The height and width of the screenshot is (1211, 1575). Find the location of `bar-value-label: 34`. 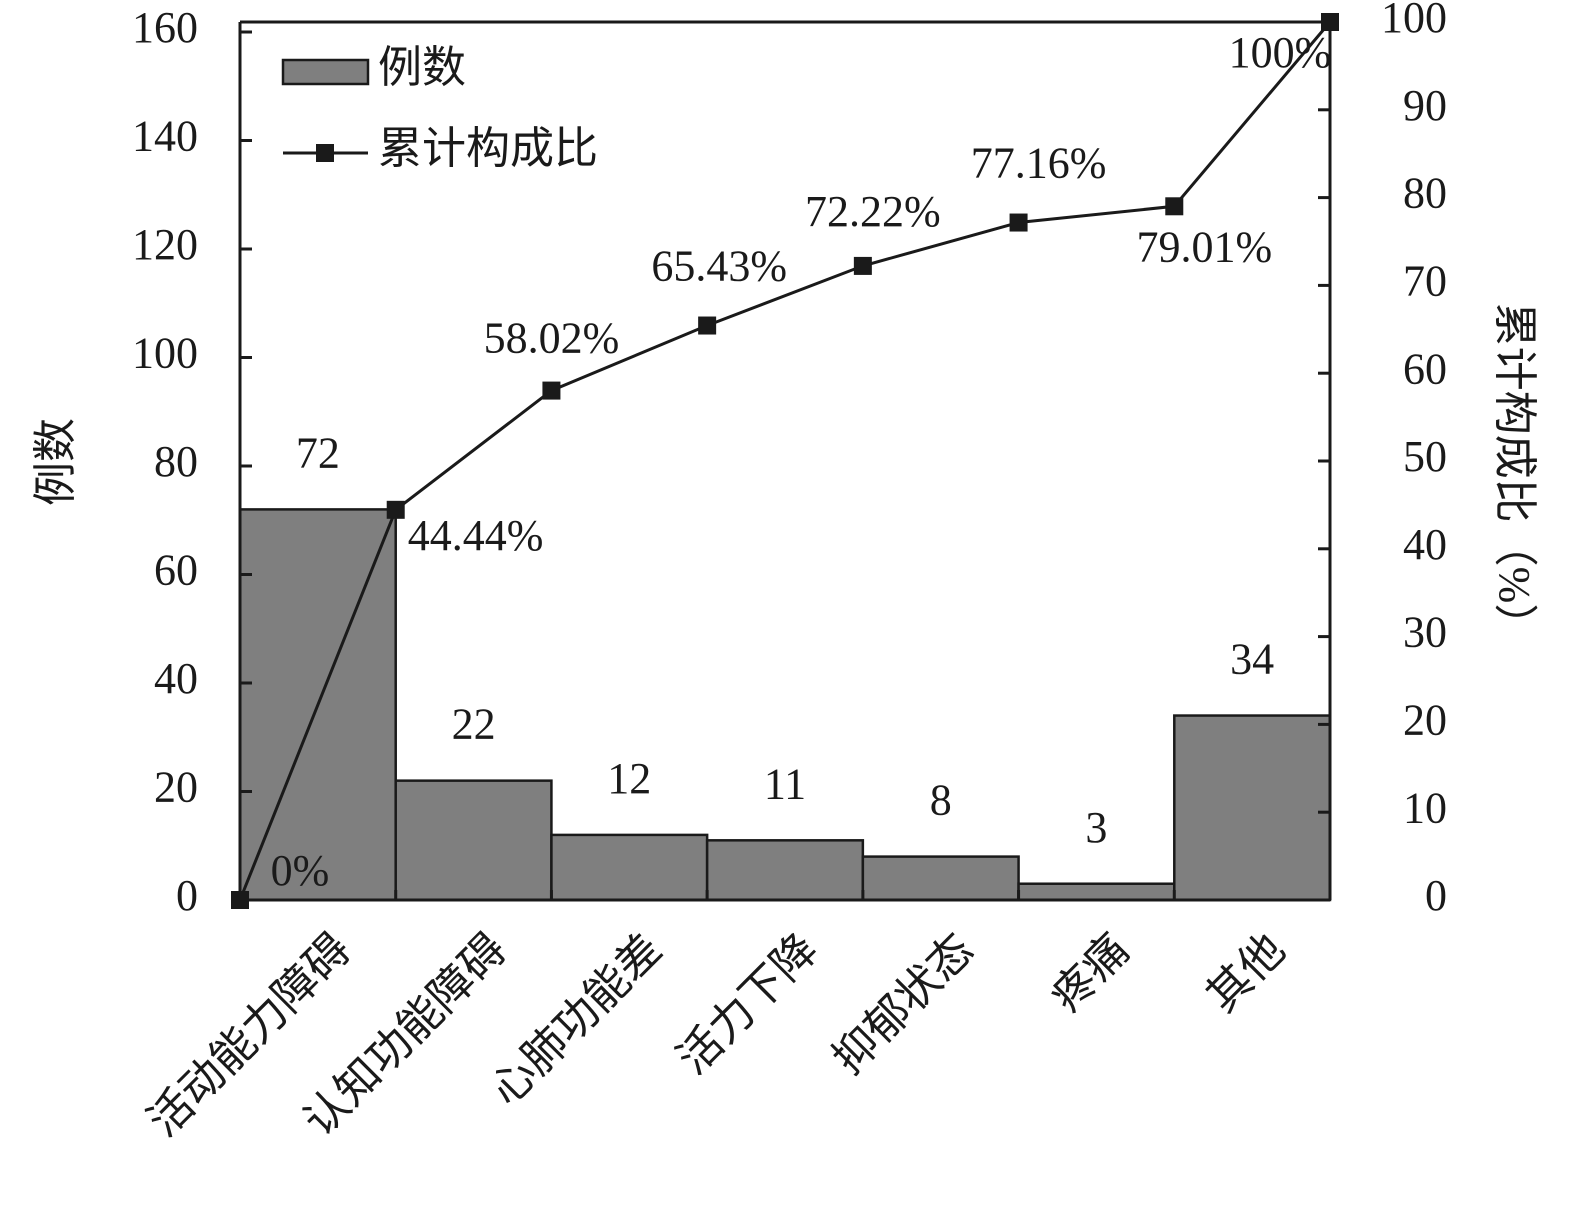

bar-value-label: 34 is located at coordinates (1252, 659).